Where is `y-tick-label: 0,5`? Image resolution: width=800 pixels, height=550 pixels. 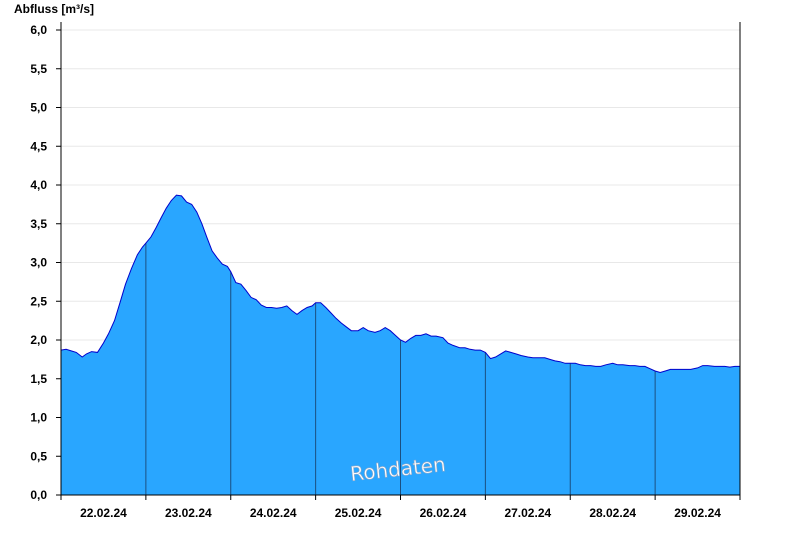
y-tick-label: 0,5 is located at coordinates (38, 456).